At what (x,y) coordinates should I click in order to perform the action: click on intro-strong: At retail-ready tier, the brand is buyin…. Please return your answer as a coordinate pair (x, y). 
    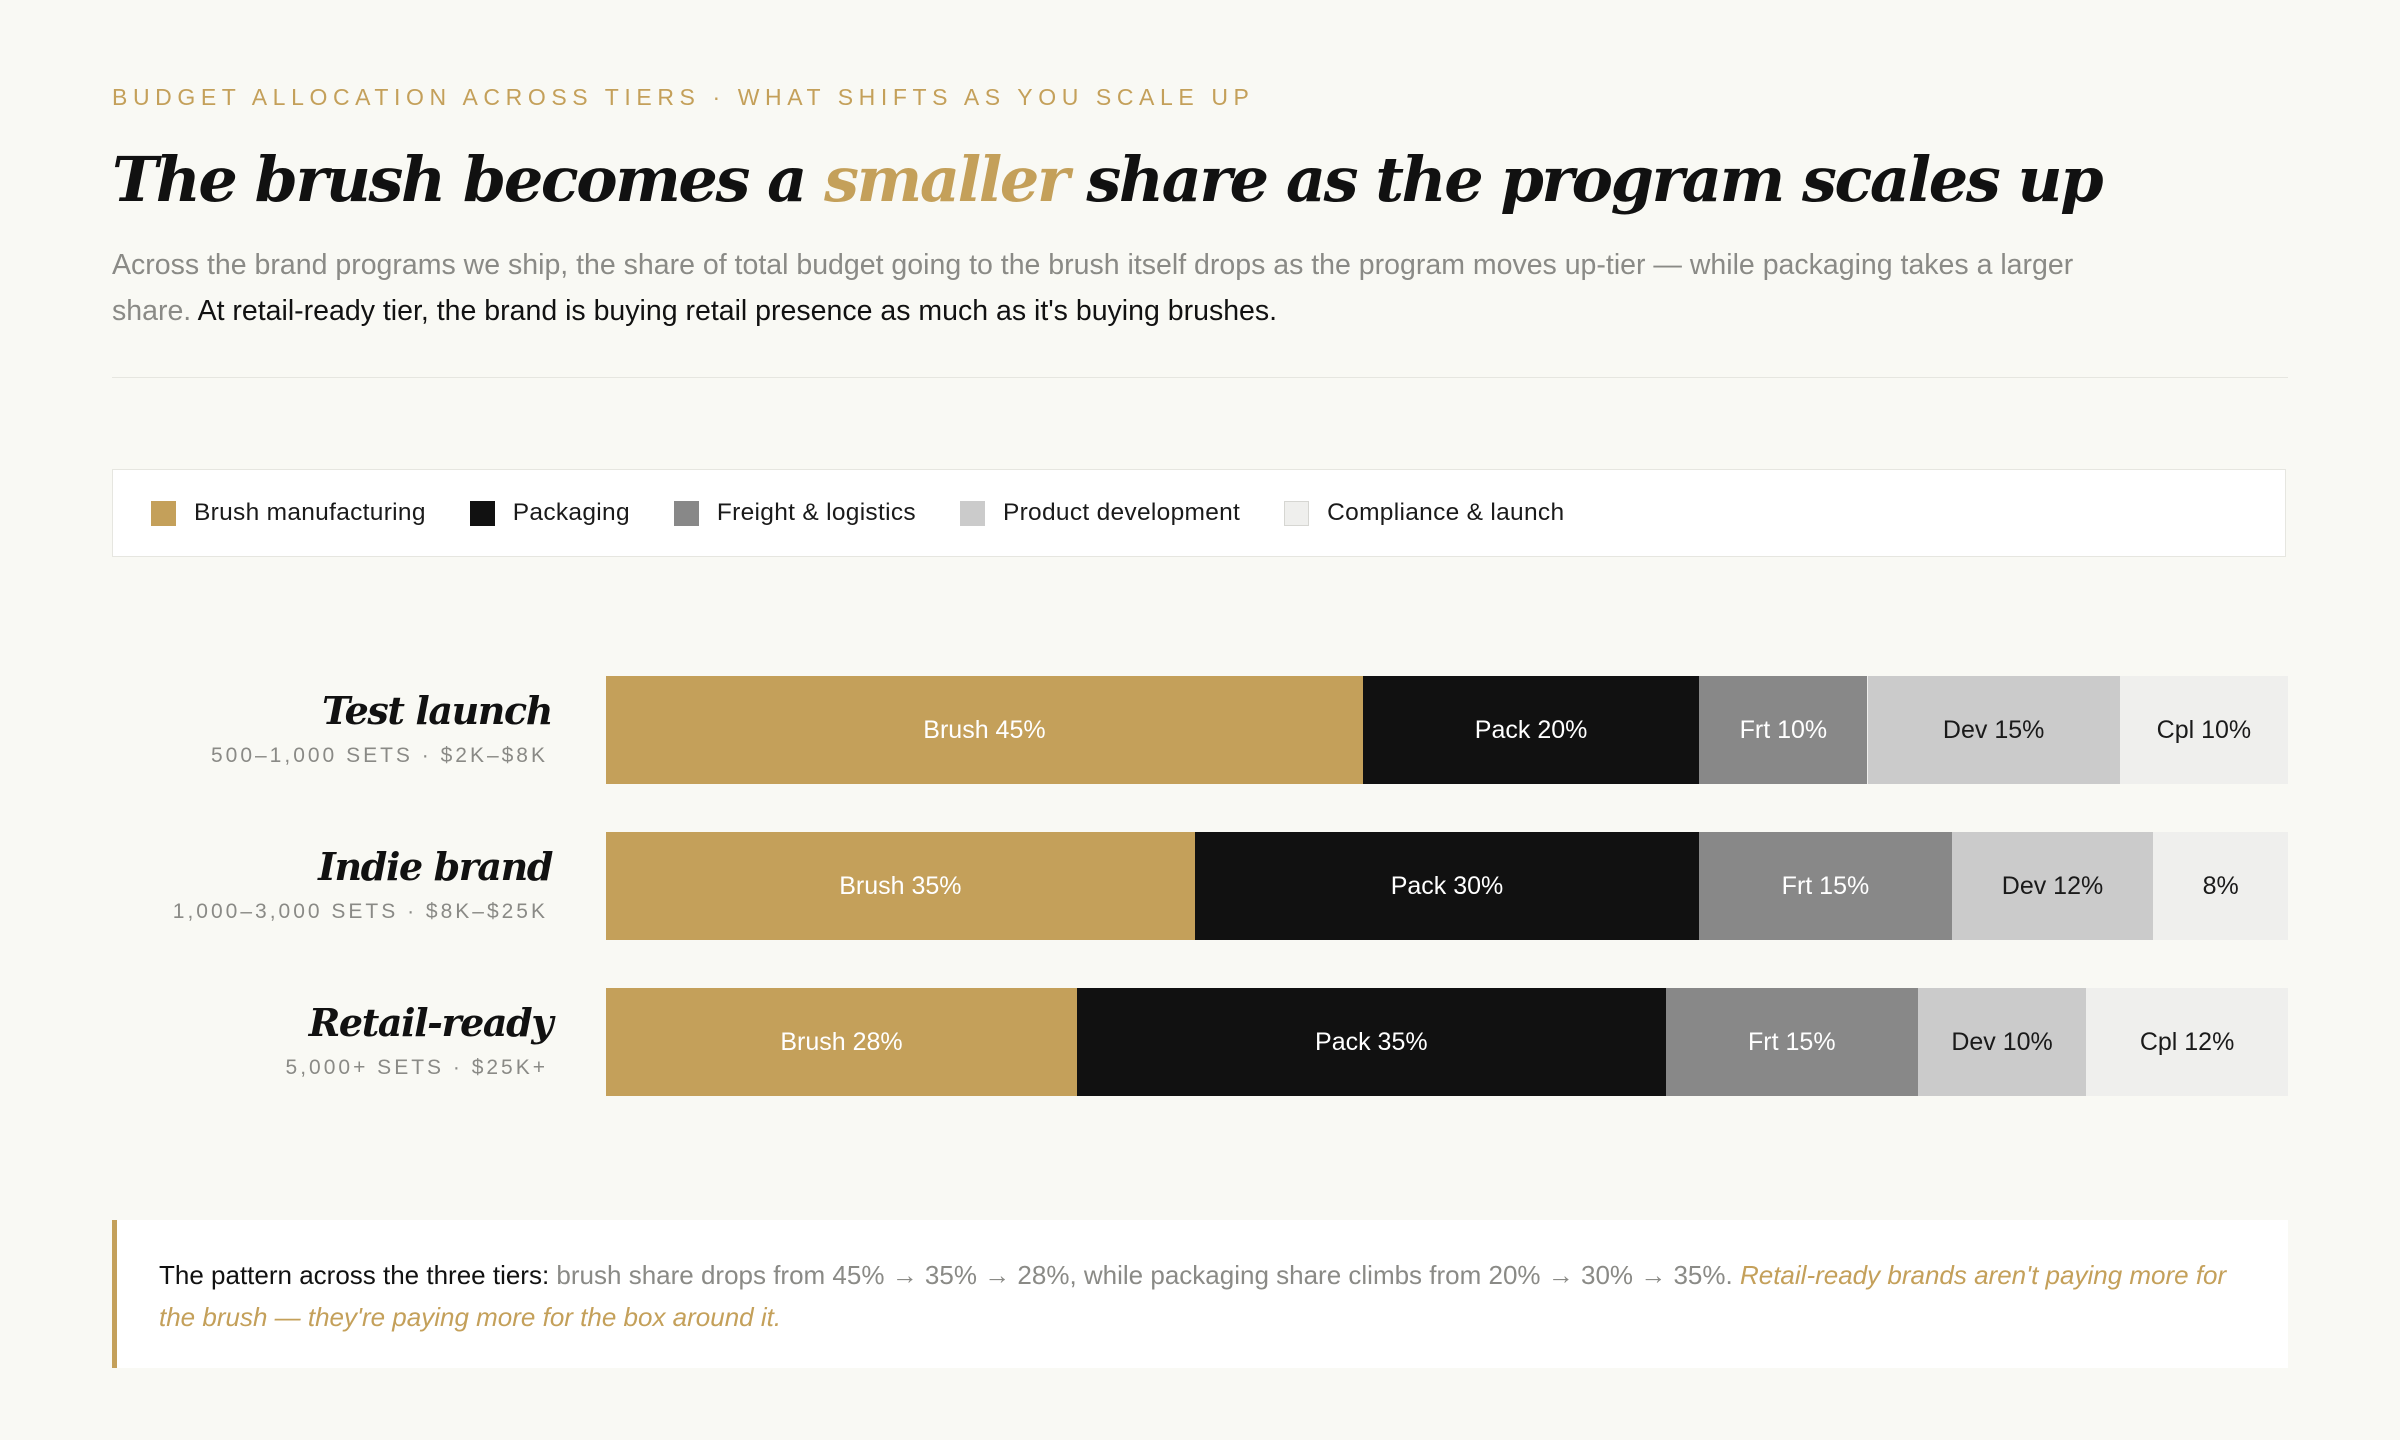
    Looking at the image, I should click on (734, 311).